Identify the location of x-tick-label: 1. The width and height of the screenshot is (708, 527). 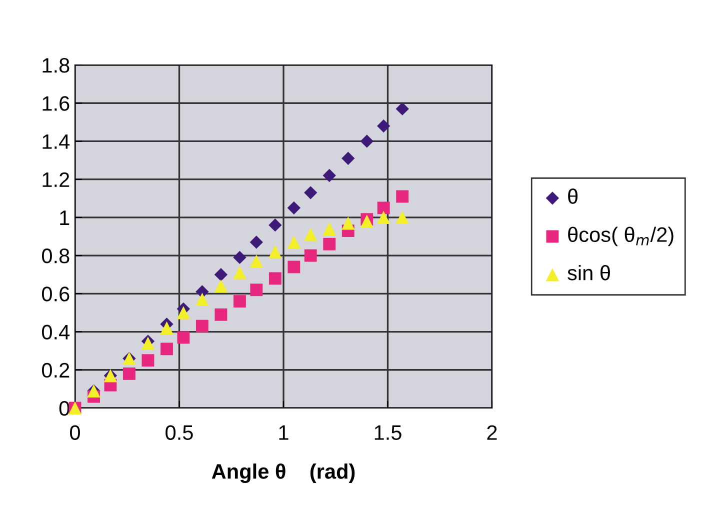
(283, 432).